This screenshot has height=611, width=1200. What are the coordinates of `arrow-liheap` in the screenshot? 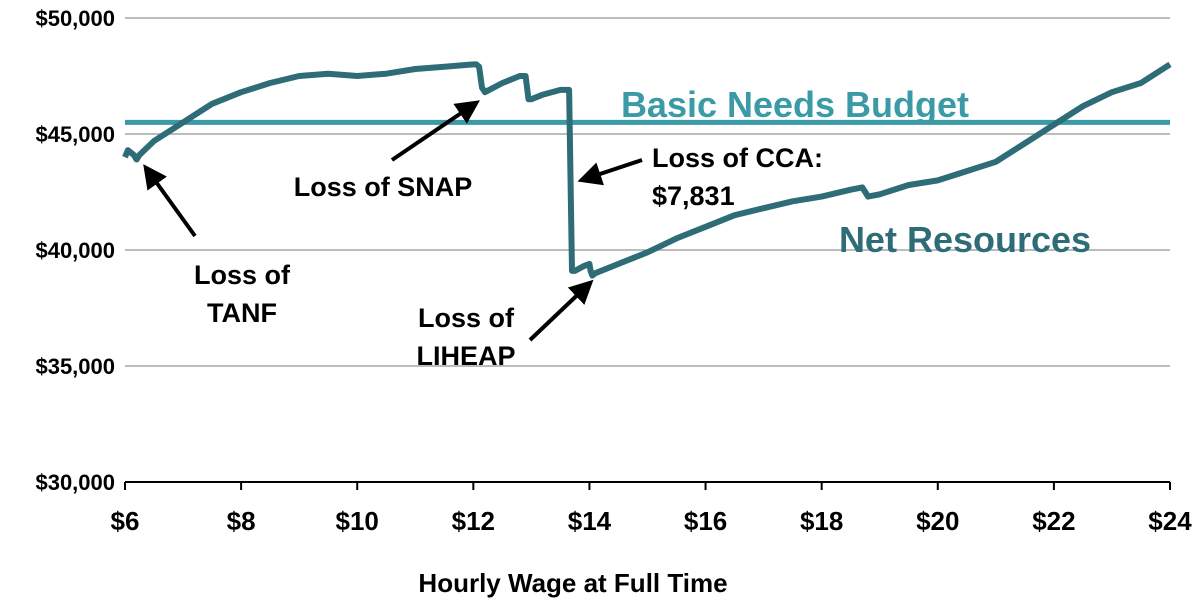 It's located at (561, 310).